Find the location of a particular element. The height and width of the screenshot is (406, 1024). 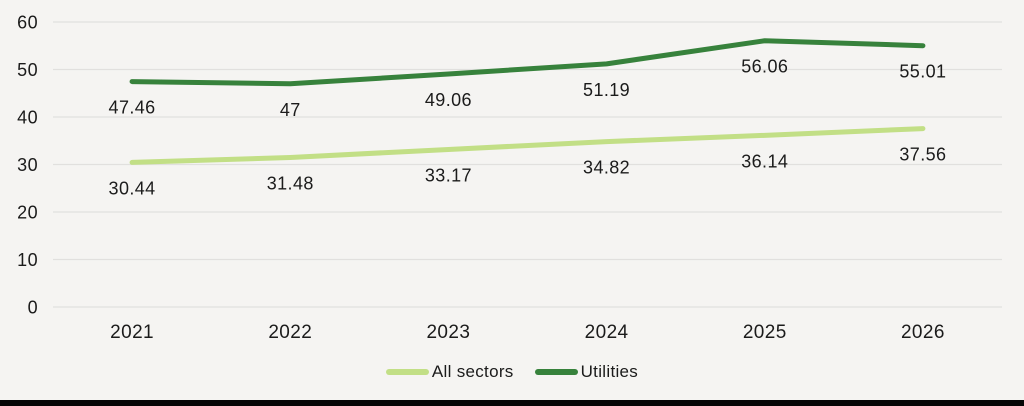

legend-label-all-sectors: All sectors is located at coordinates (472, 371).